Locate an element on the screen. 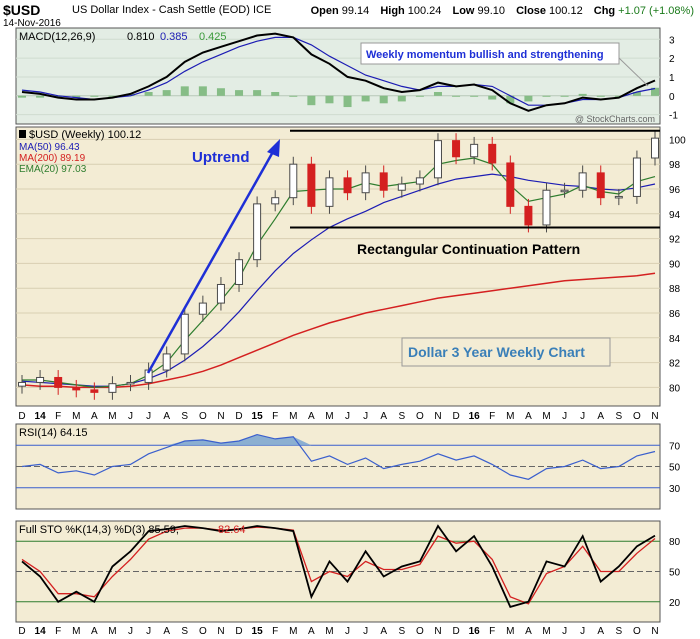 Image resolution: width=700 pixels, height=639 pixels. rsi-label: RSI(14) 64.15 is located at coordinates (53, 433).